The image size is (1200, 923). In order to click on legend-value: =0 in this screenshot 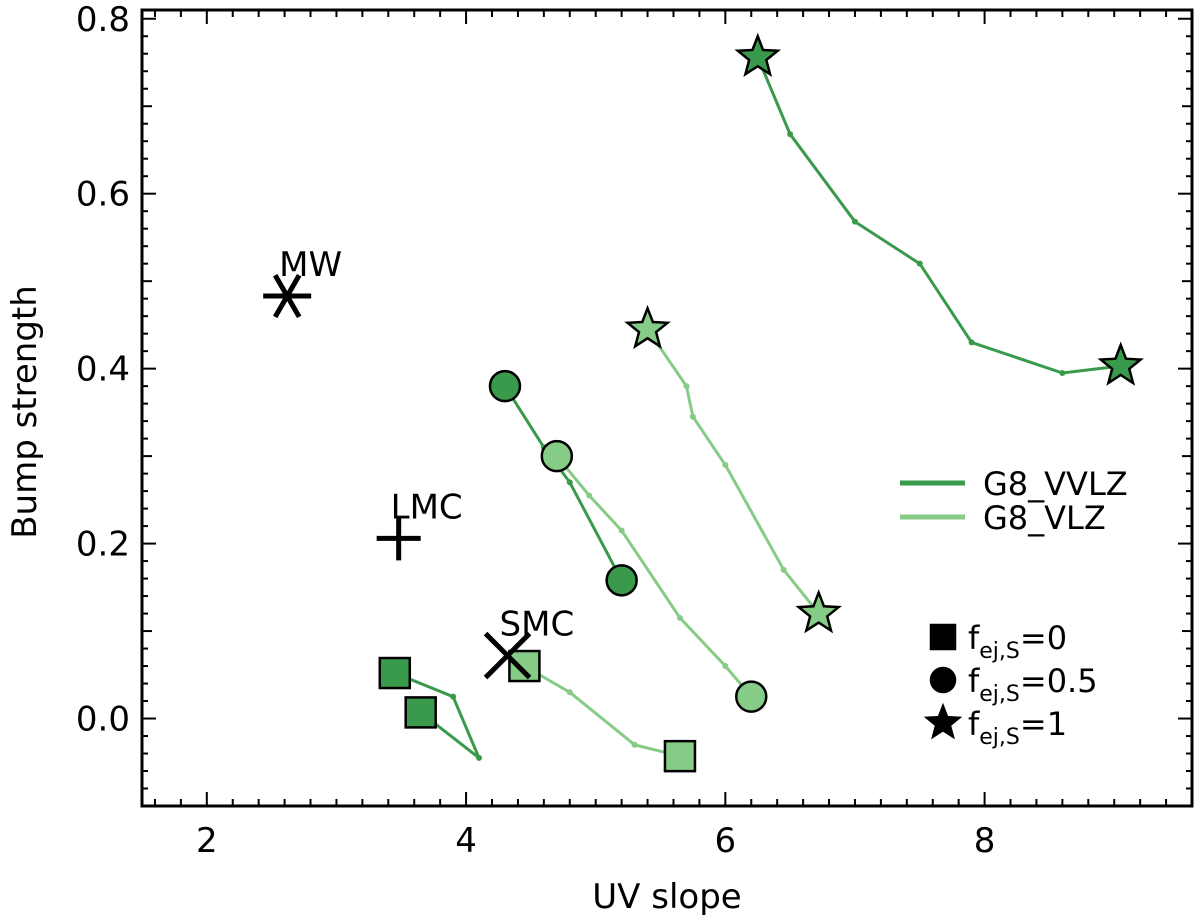, I will do `click(1043, 638)`.